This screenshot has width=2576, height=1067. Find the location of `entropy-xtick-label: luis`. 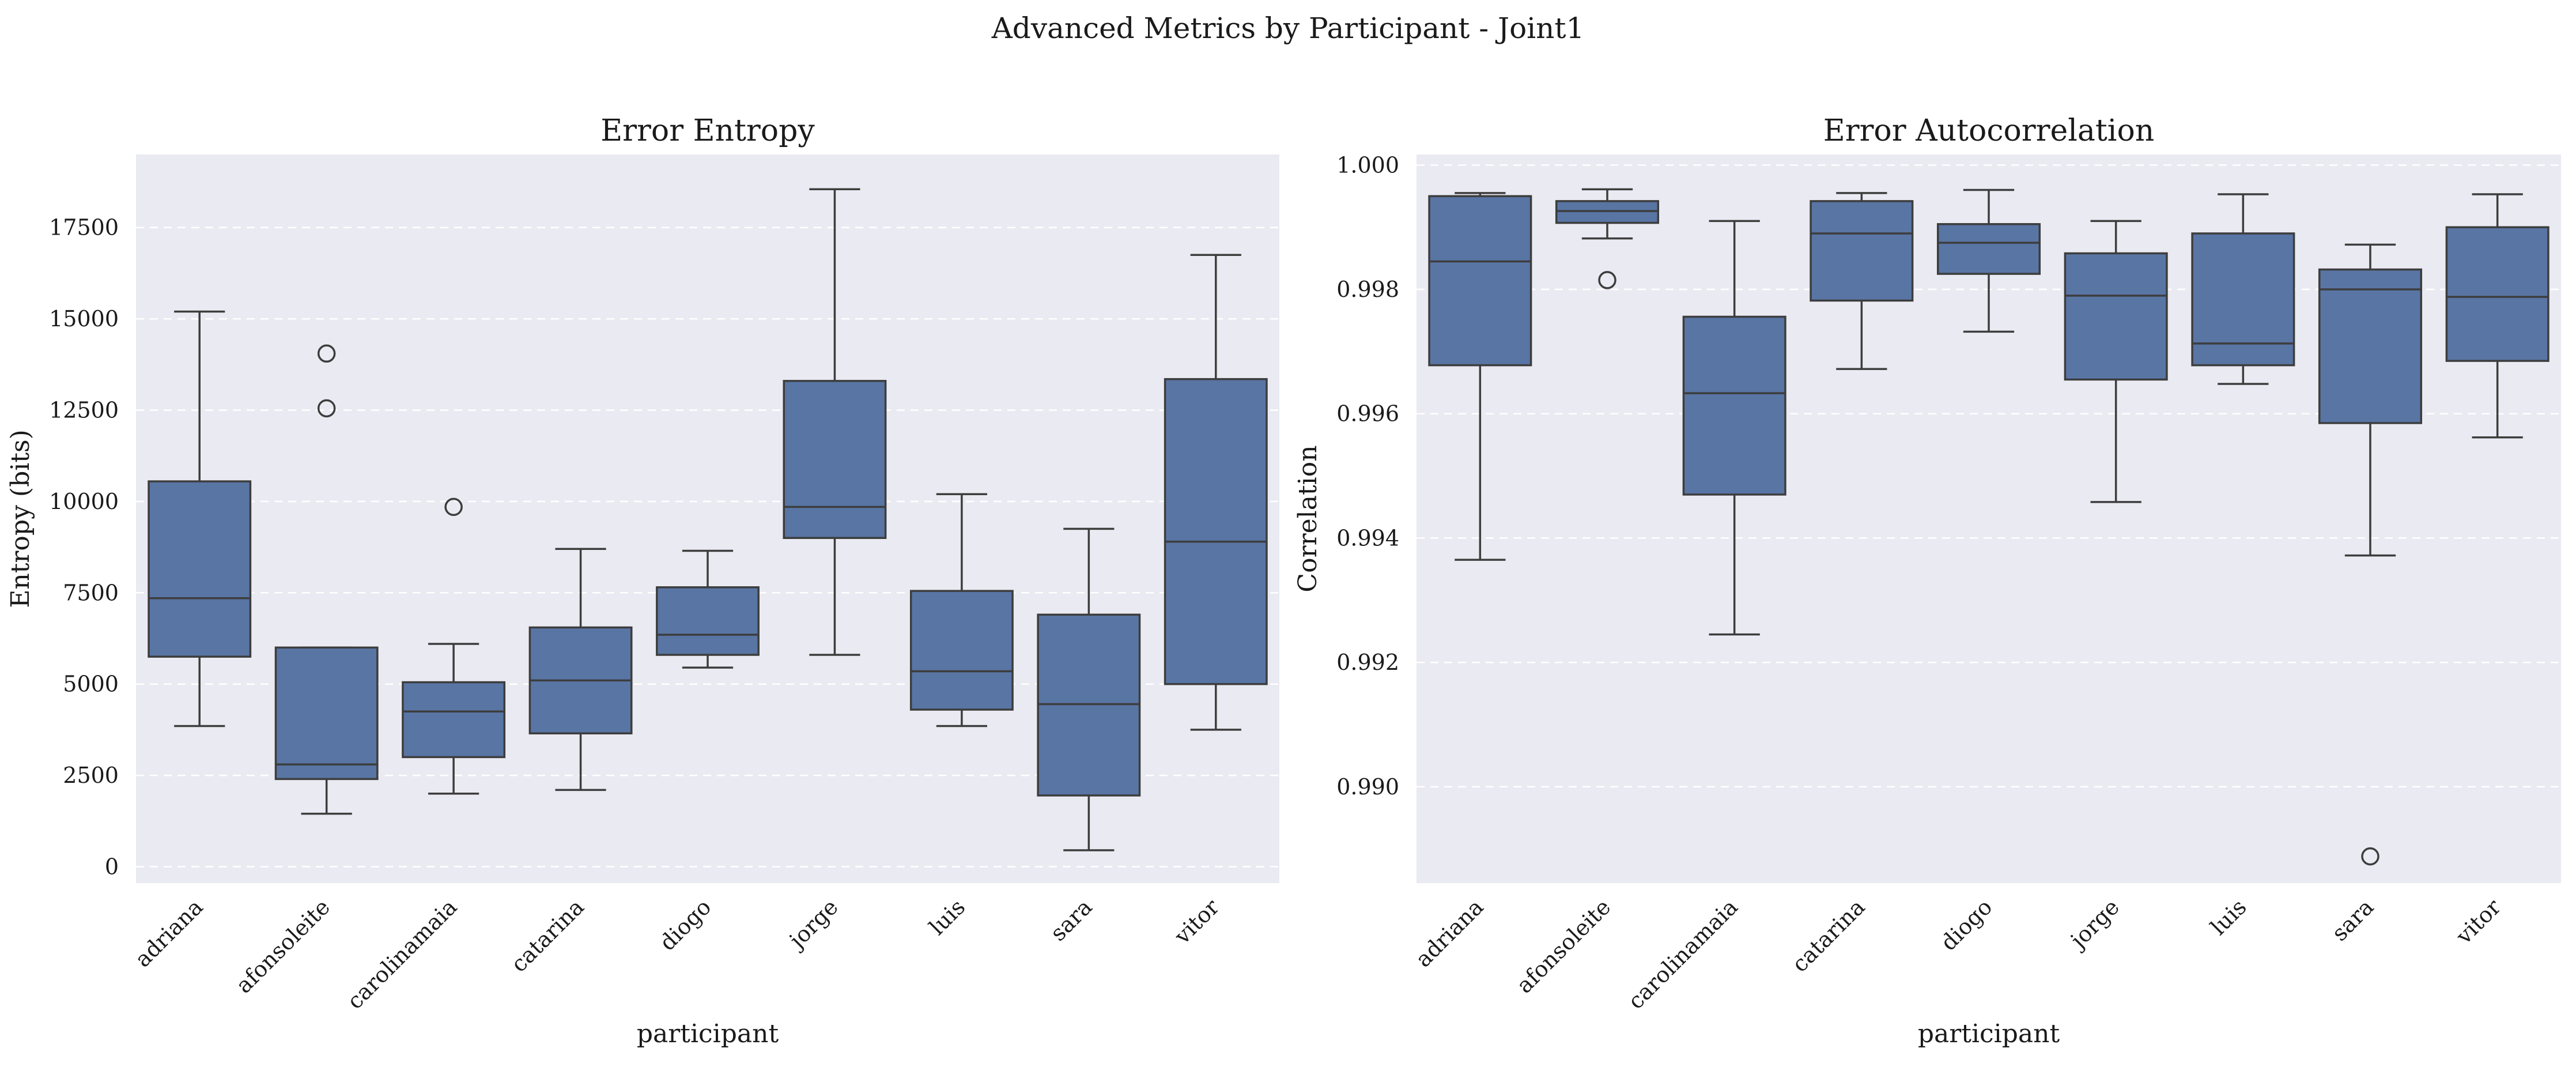

entropy-xtick-label: luis is located at coordinates (947, 917).